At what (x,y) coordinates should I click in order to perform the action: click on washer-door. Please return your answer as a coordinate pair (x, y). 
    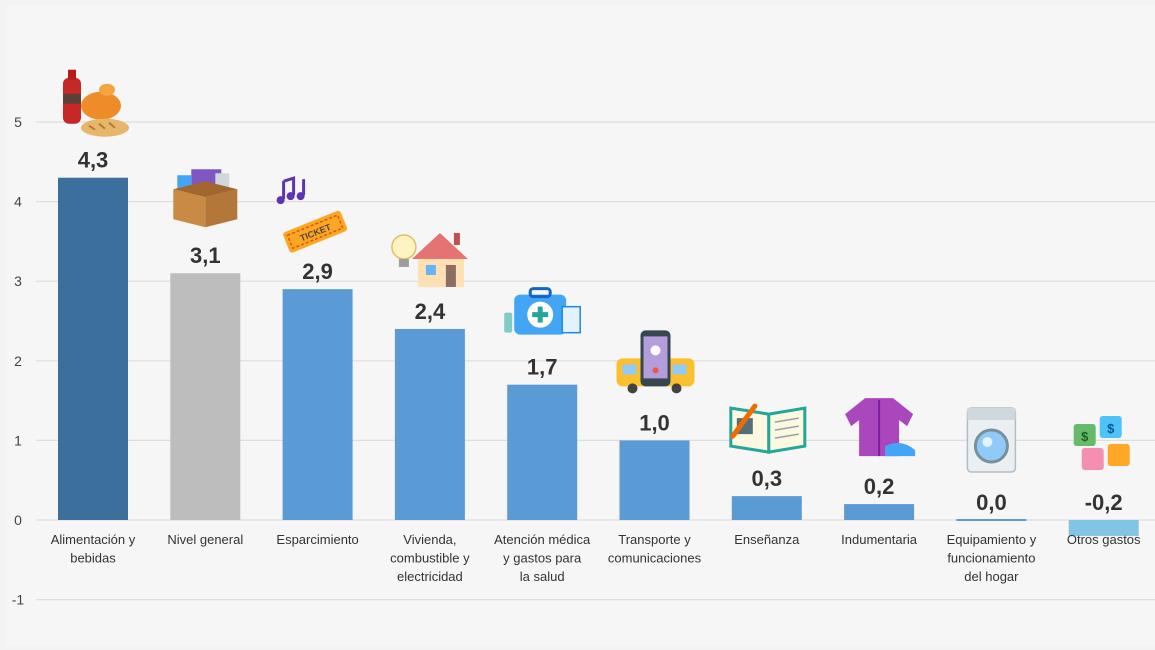
    Looking at the image, I should click on (991, 446).